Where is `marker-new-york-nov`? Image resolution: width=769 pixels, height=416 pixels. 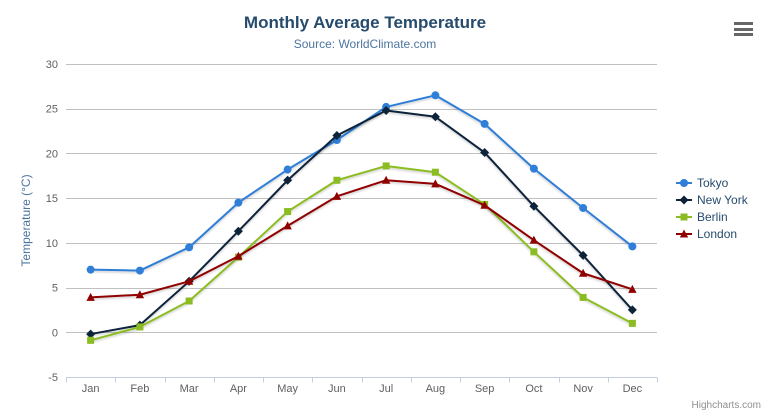 marker-new-york-nov is located at coordinates (583, 255).